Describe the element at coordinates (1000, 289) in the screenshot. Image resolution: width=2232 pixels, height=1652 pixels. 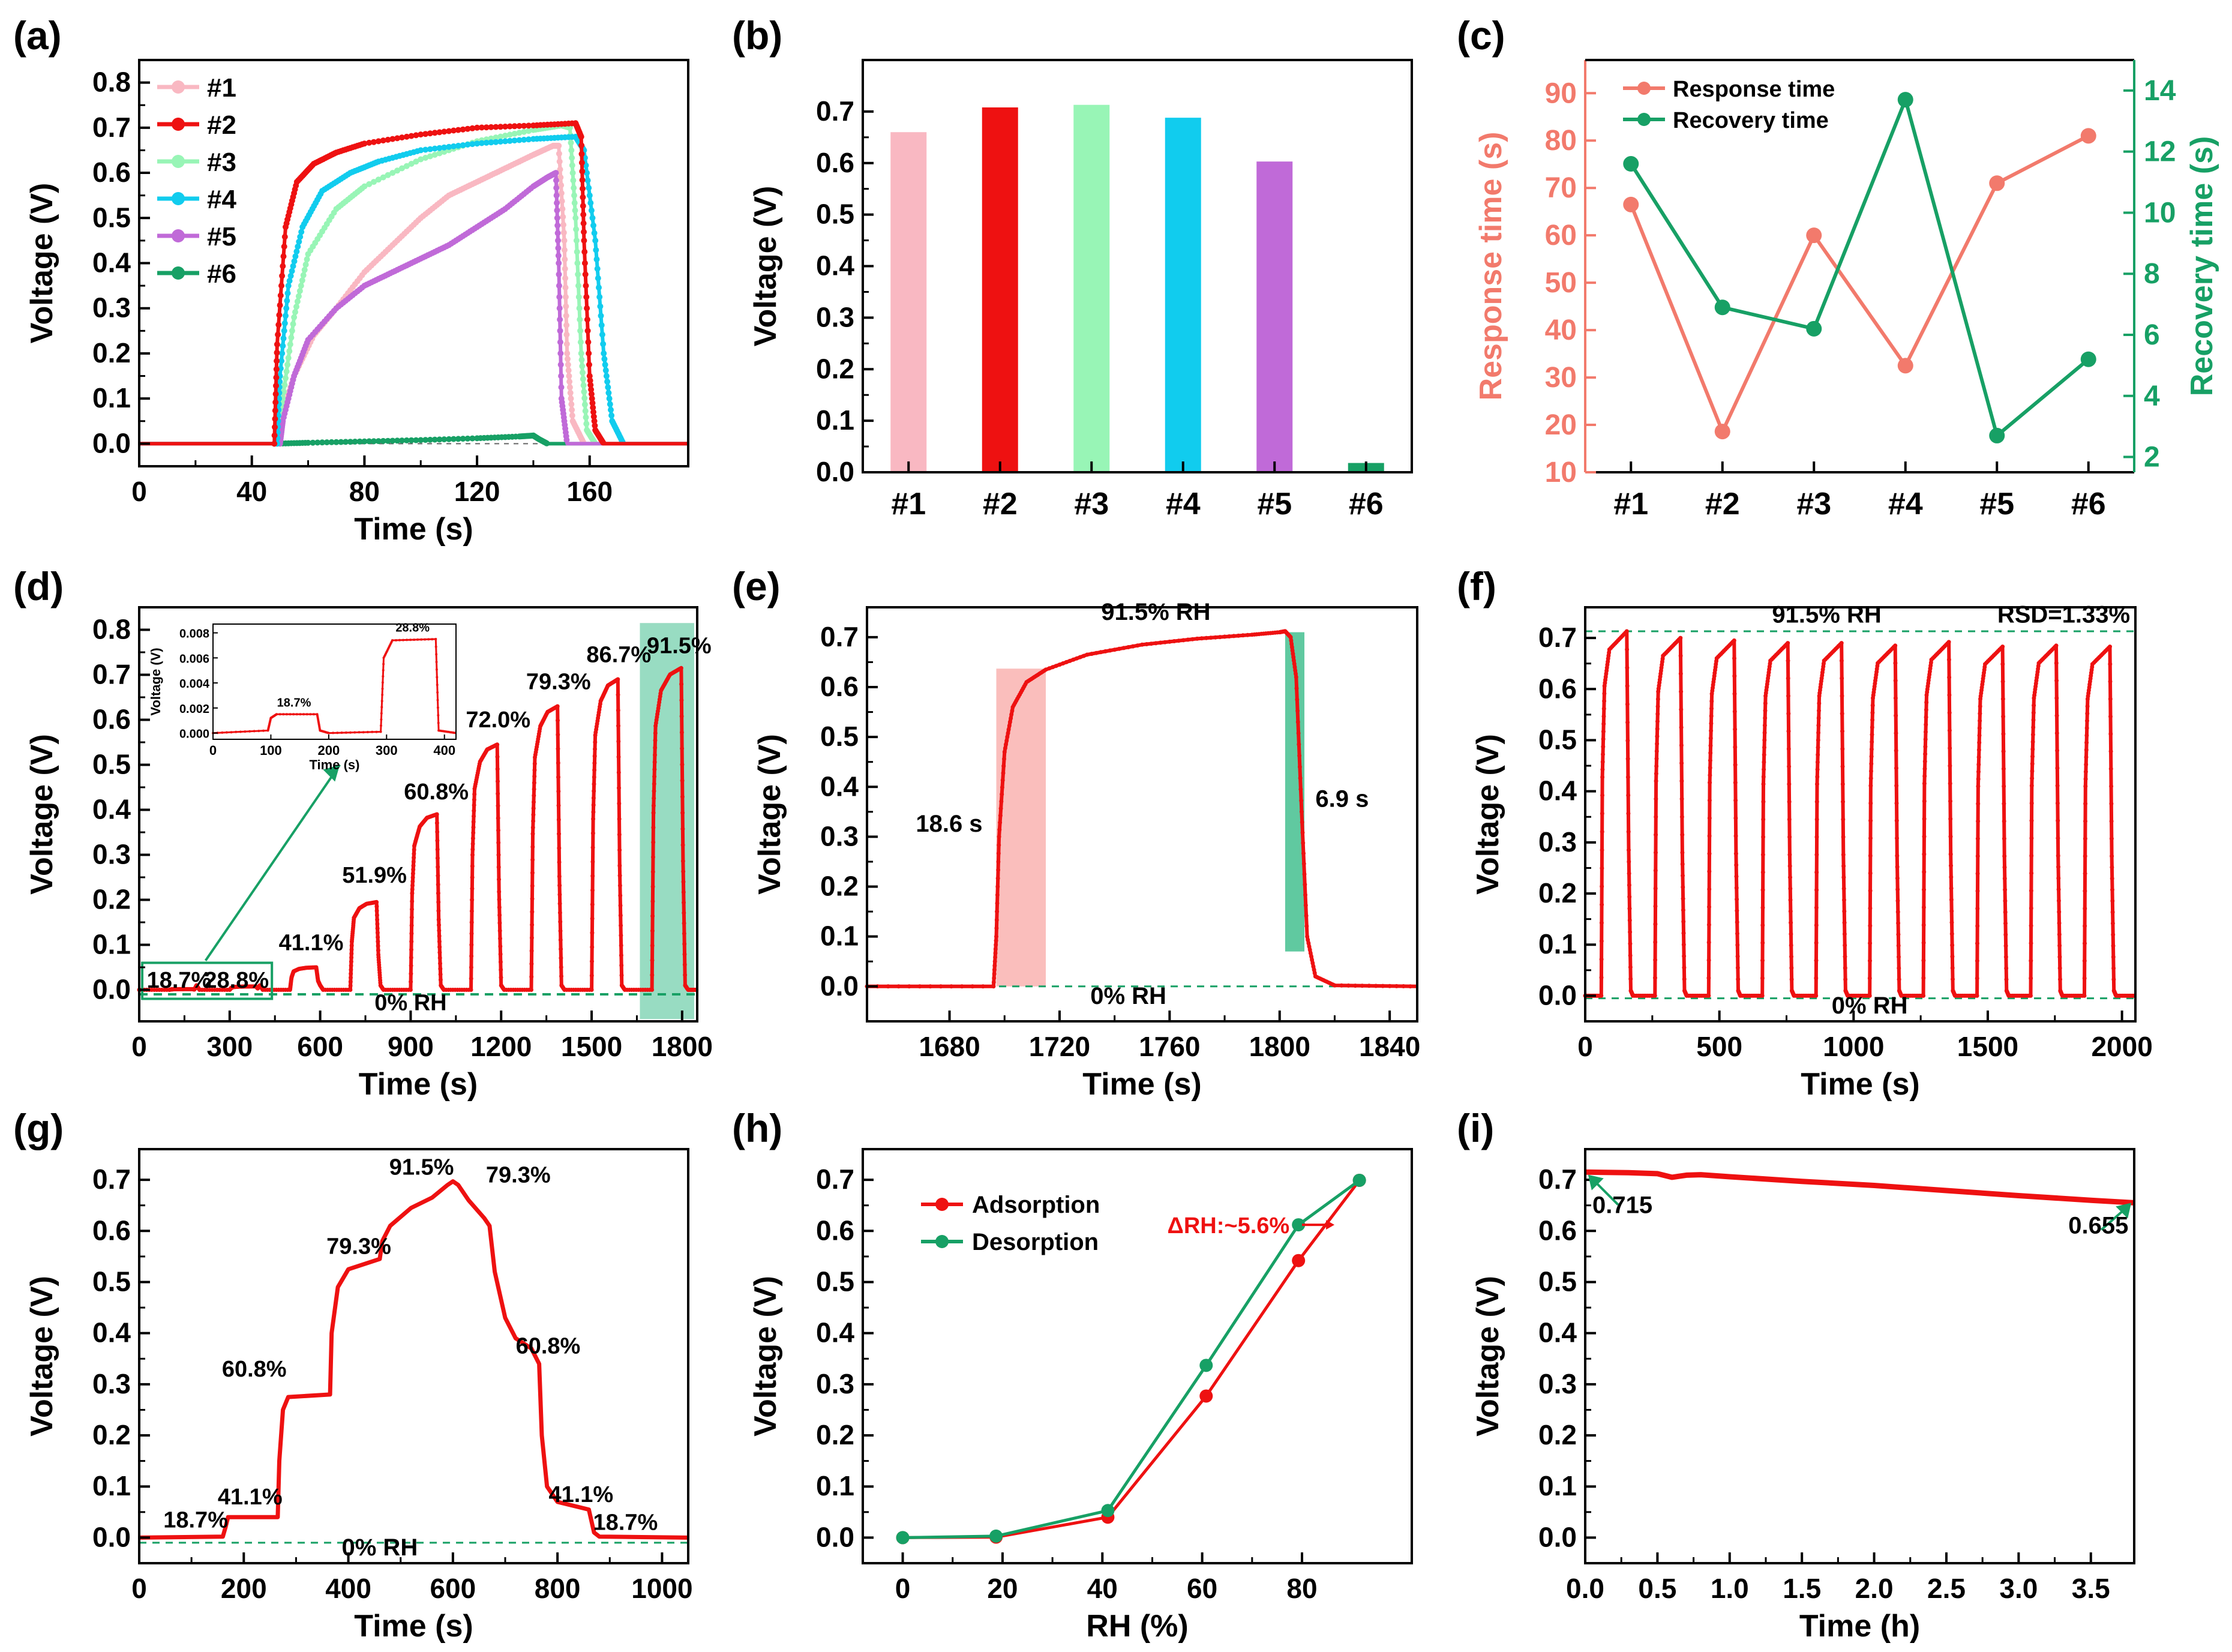
I see `bar-#2` at that location.